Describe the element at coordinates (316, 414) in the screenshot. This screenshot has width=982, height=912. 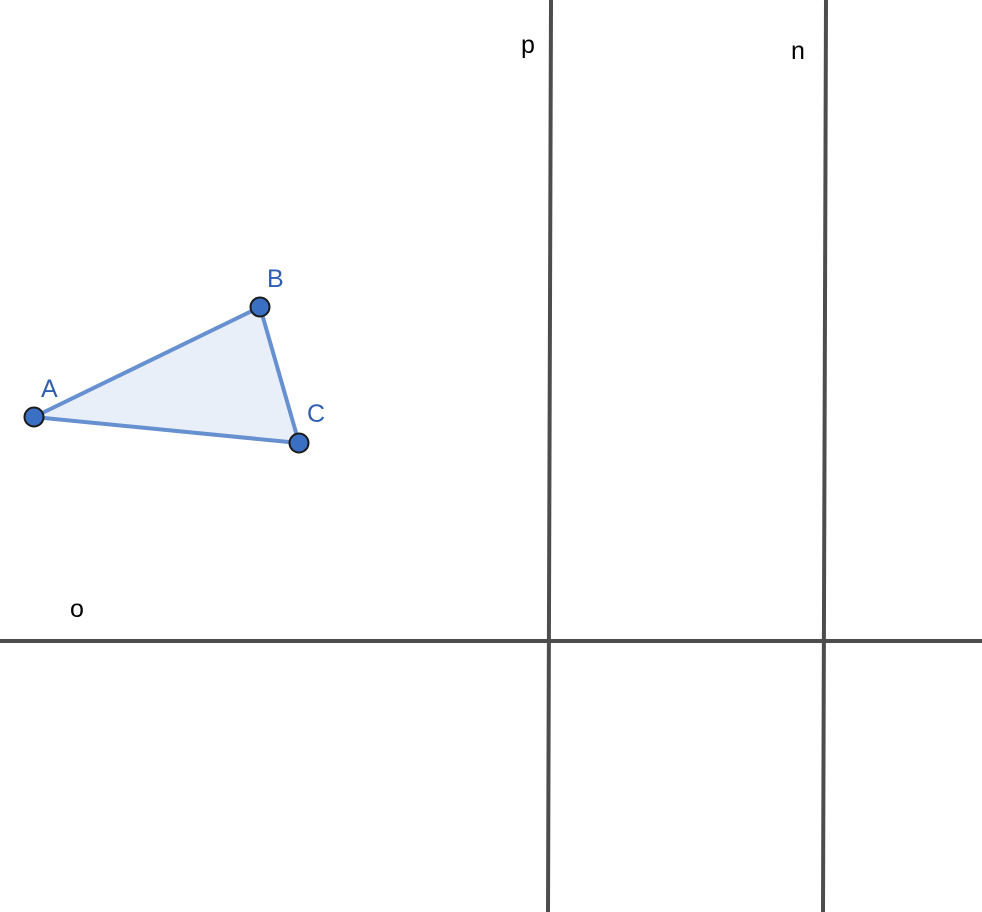
I see `point-c-label: C` at that location.